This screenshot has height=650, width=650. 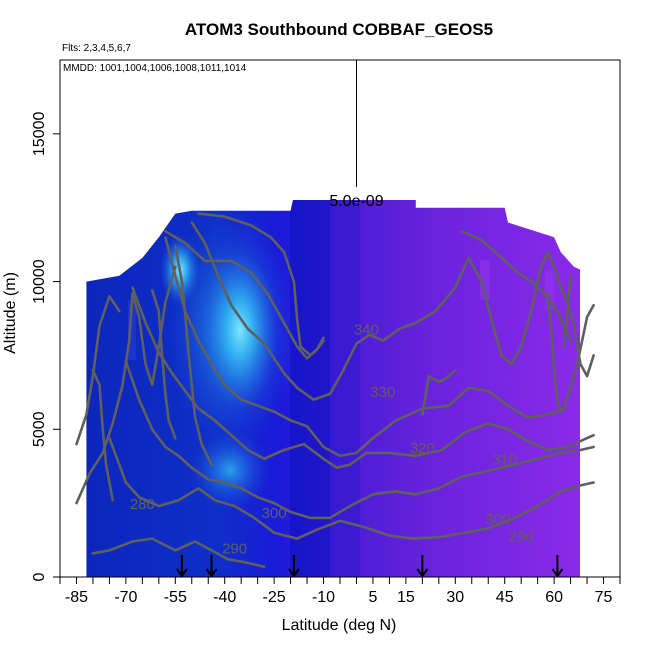 I want to click on contour-label: 280, so click(x=142, y=504).